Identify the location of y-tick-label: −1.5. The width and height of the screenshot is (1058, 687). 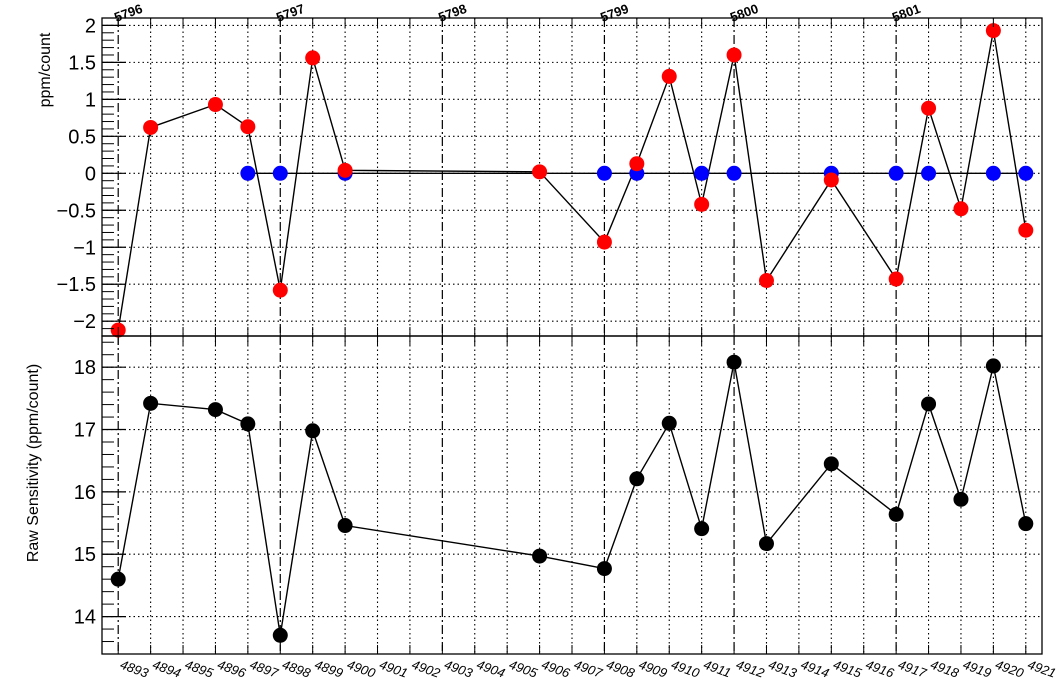
(76, 285).